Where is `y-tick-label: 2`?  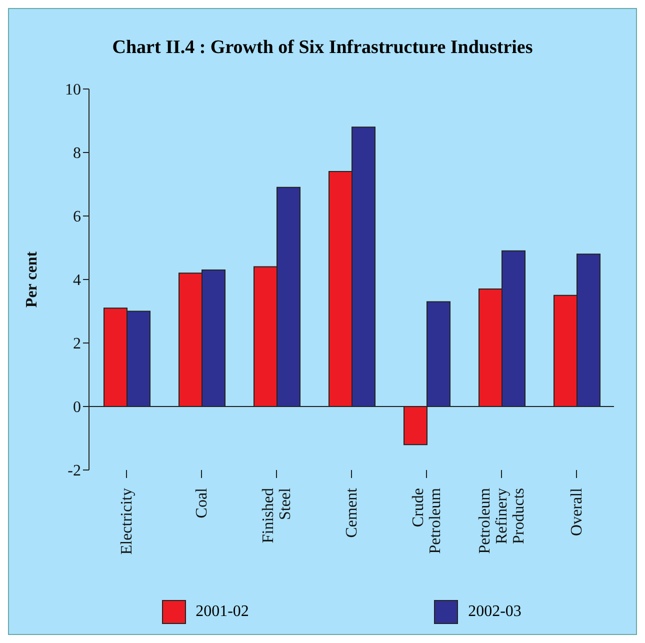
y-tick-label: 2 is located at coordinates (77, 344).